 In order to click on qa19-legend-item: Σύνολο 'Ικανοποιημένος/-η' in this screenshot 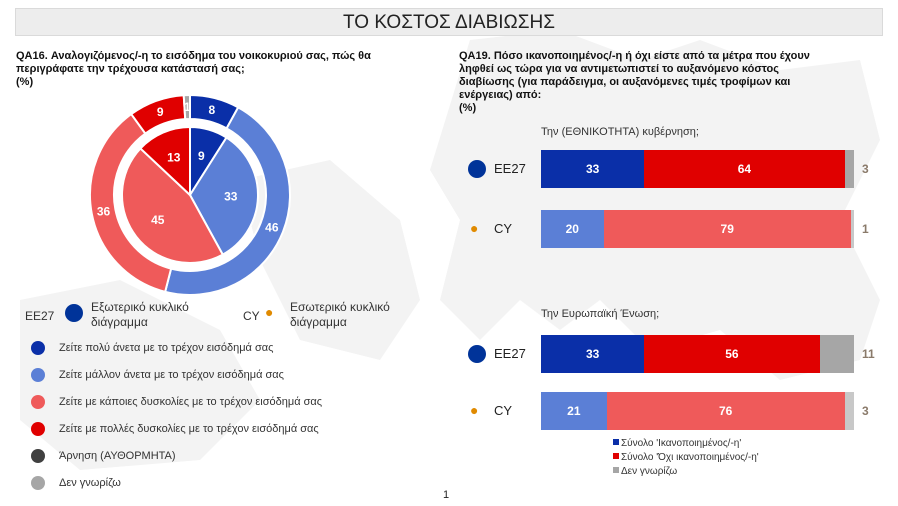, I will do `click(677, 444)`.